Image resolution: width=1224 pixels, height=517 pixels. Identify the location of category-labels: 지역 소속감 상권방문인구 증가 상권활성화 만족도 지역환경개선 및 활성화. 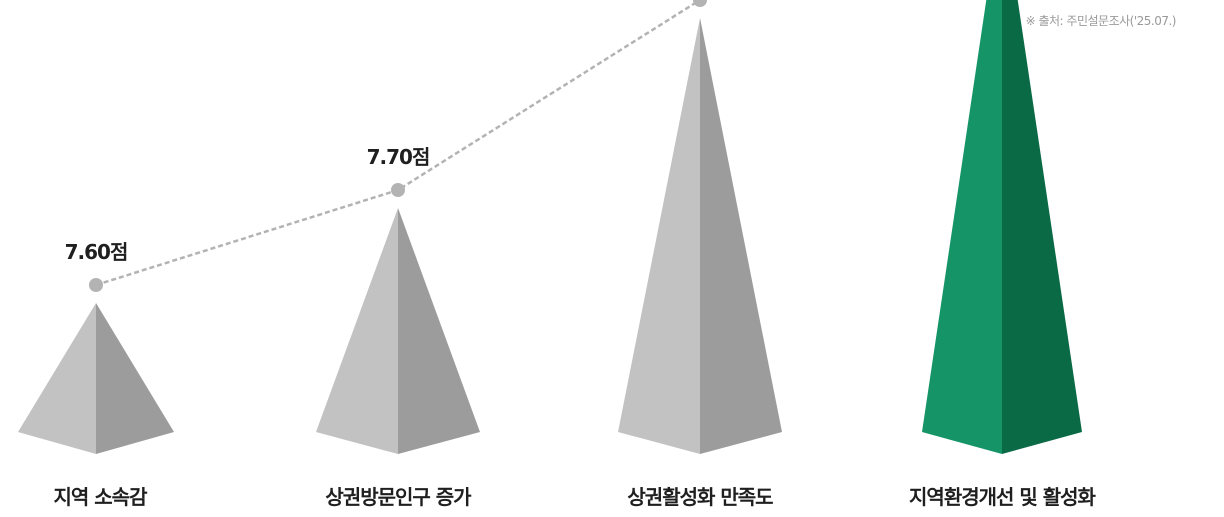
(576, 497).